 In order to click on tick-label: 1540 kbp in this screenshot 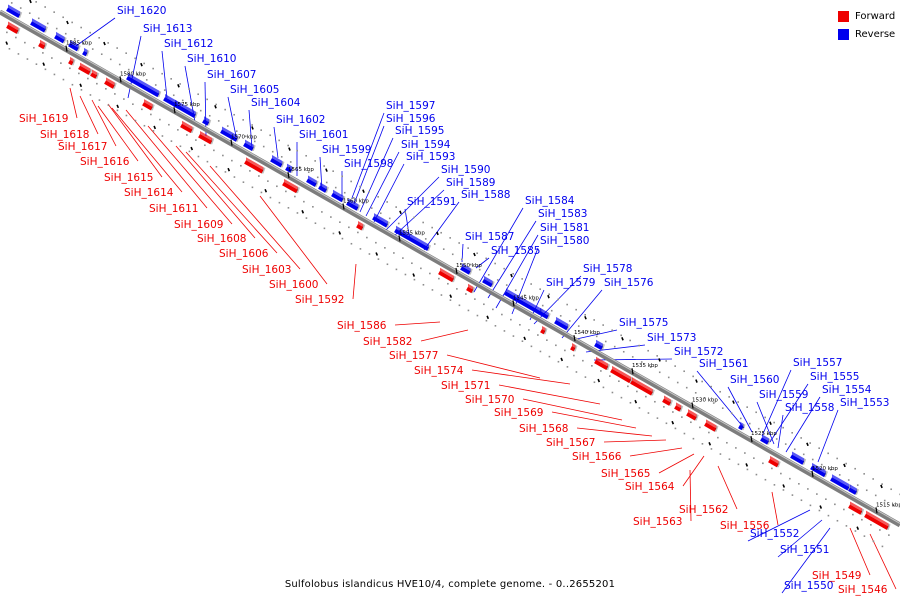, I will do `click(587, 333)`.